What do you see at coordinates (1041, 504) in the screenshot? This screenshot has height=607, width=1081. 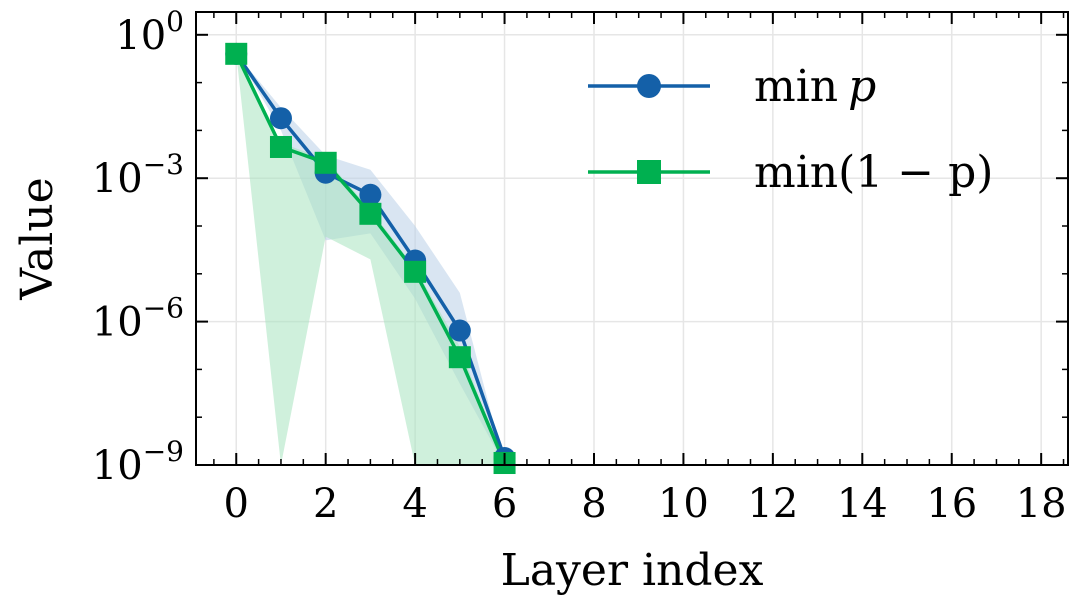 I see `x-tick-label: 18` at bounding box center [1041, 504].